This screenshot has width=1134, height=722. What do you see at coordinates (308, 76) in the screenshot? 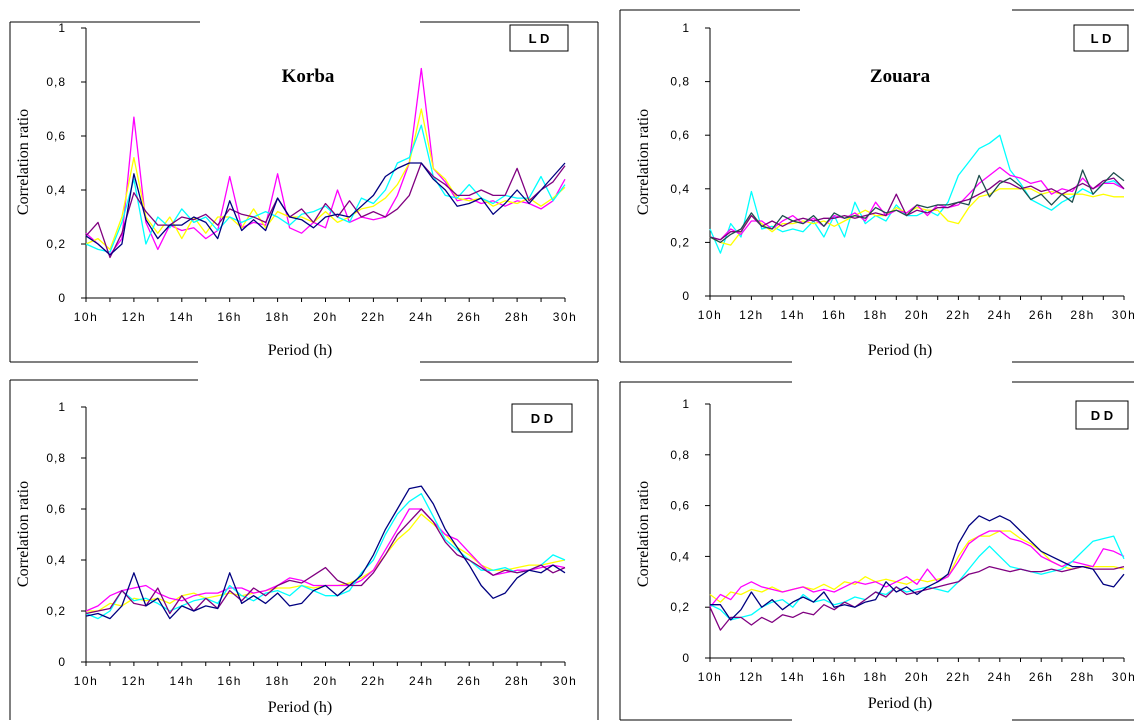
I see `chart-title: Korba` at bounding box center [308, 76].